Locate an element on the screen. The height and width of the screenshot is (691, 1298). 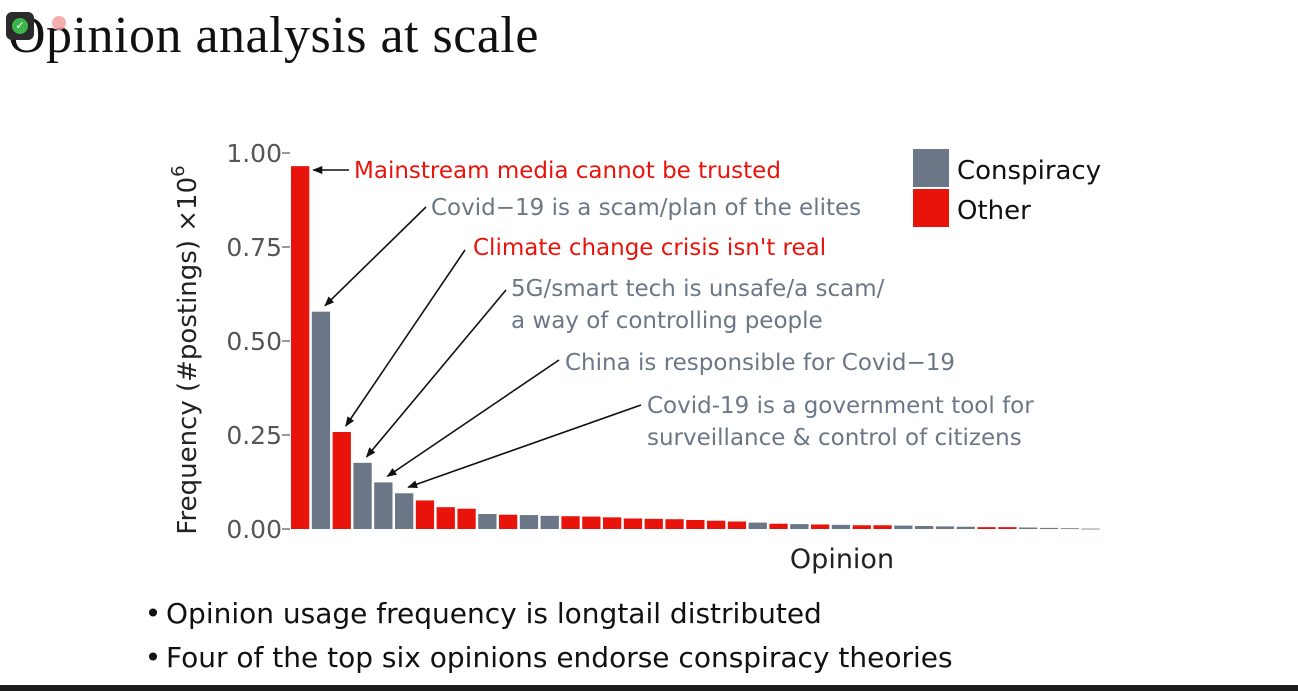
annotation-label: China is responsible for Covid−19 is located at coordinates (760, 363).